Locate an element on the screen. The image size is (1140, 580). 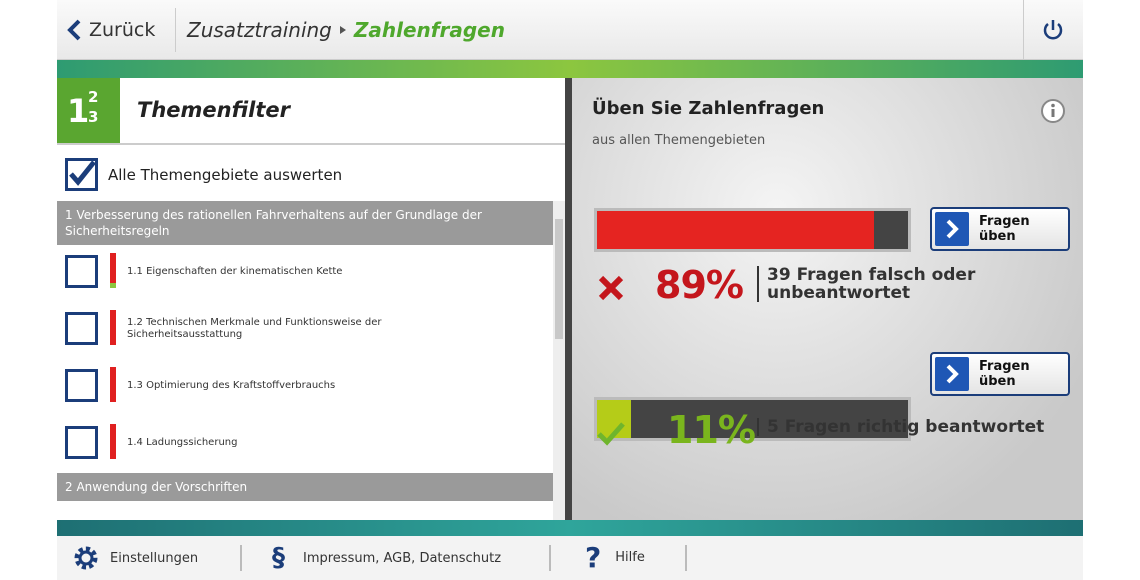
check is located at coordinates (611, 434).